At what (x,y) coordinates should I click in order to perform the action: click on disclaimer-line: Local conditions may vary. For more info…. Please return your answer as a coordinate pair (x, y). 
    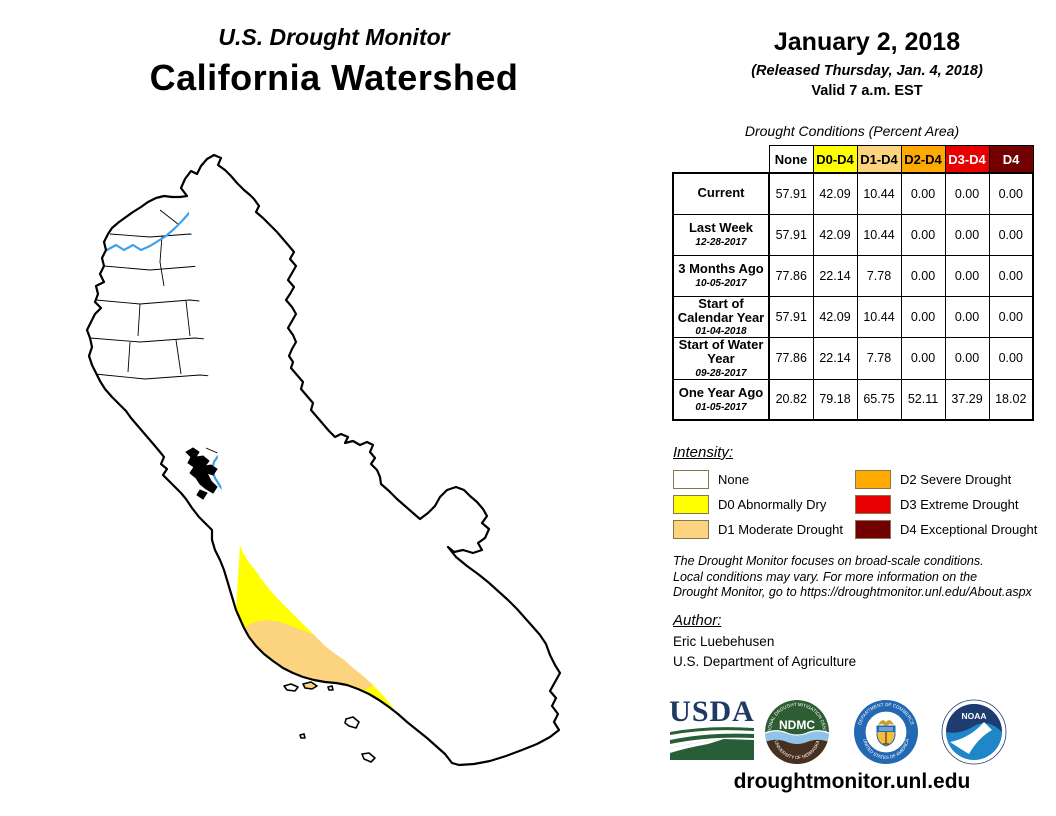
    Looking at the image, I should click on (825, 576).